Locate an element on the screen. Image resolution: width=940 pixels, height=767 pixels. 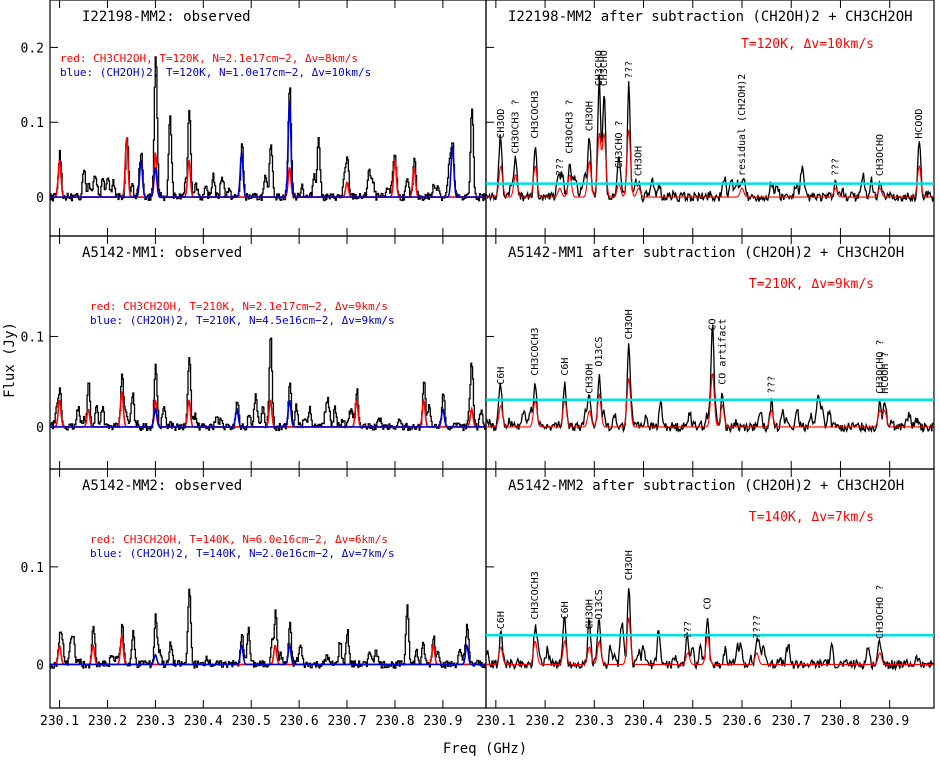
panel-title: A5142-MM1: observed is located at coordinates (162, 253).